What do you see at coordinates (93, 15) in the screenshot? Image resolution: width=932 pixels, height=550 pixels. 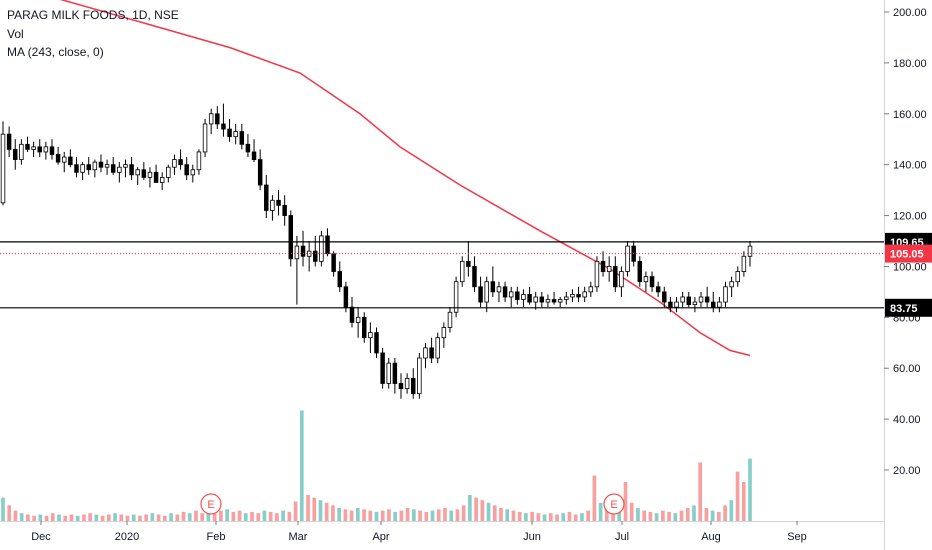 I see `symbol-title: PARAG MILK FOODS, 1D, NSE` at bounding box center [93, 15].